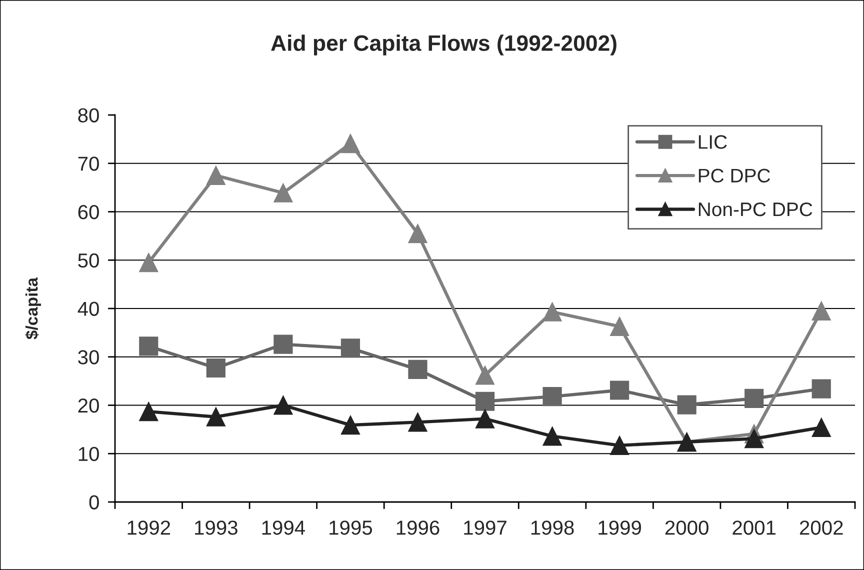  I want to click on x-tick-label: 1992, so click(149, 527).